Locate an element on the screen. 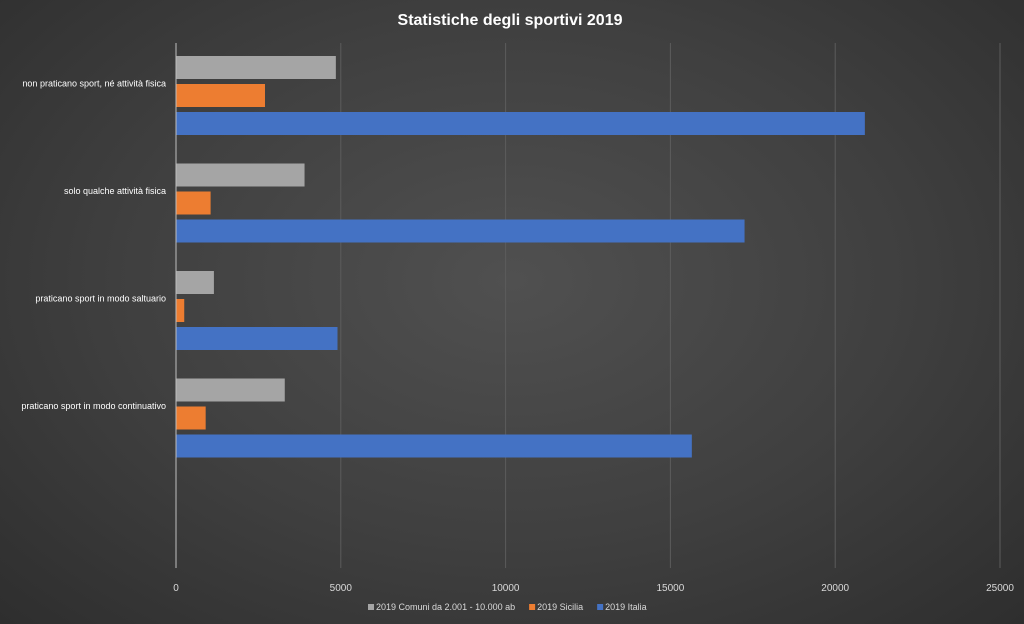 The image size is (1024, 624). x-tick-label: 10000 is located at coordinates (506, 588).